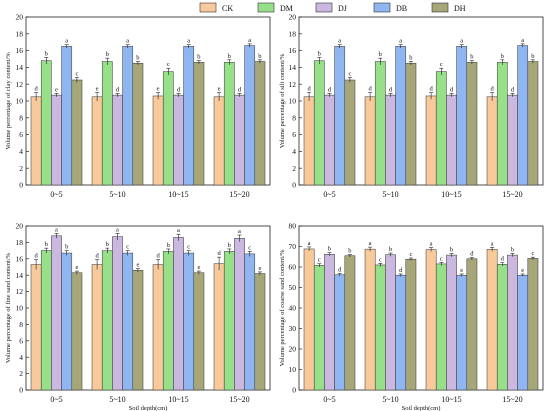 The image size is (550, 411). I want to click on y-tick-label: 2, so click(21, 373).